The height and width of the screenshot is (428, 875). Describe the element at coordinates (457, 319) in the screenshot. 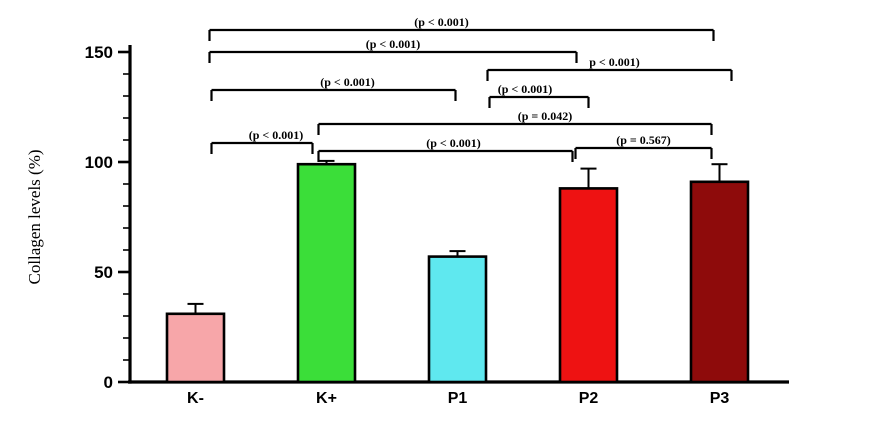

I see `bar-P1` at that location.